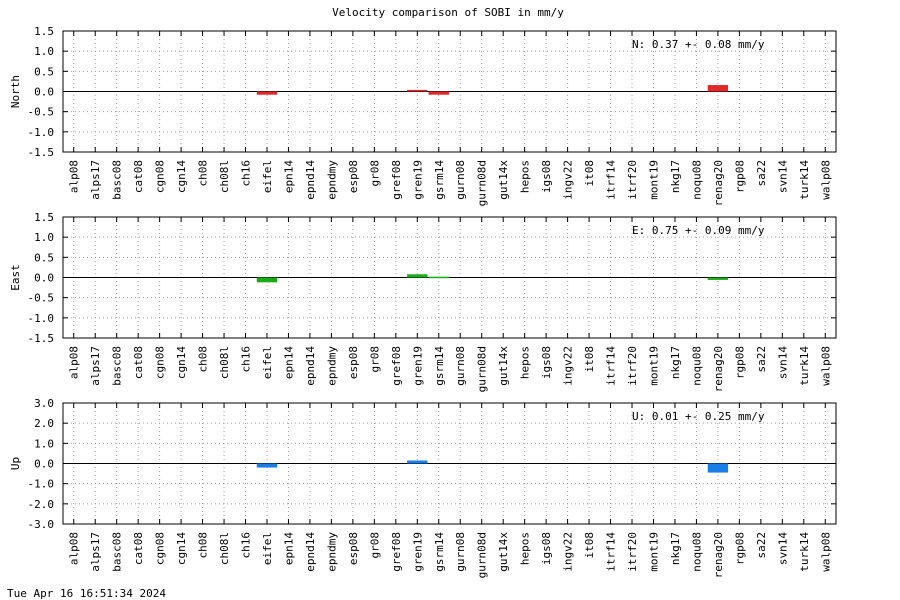  Describe the element at coordinates (675, 548) in the screenshot. I see `x-tick-label: nkg17` at that location.